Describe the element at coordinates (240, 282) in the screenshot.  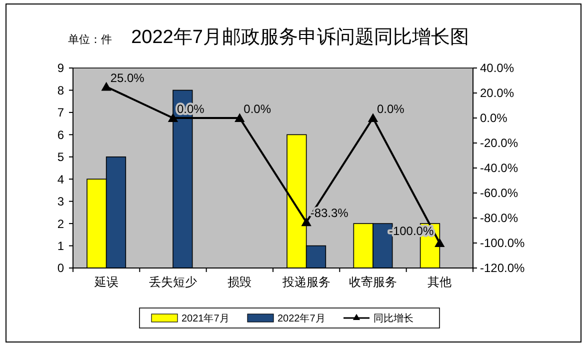
I see `x-tick-label: 损毁` at that location.